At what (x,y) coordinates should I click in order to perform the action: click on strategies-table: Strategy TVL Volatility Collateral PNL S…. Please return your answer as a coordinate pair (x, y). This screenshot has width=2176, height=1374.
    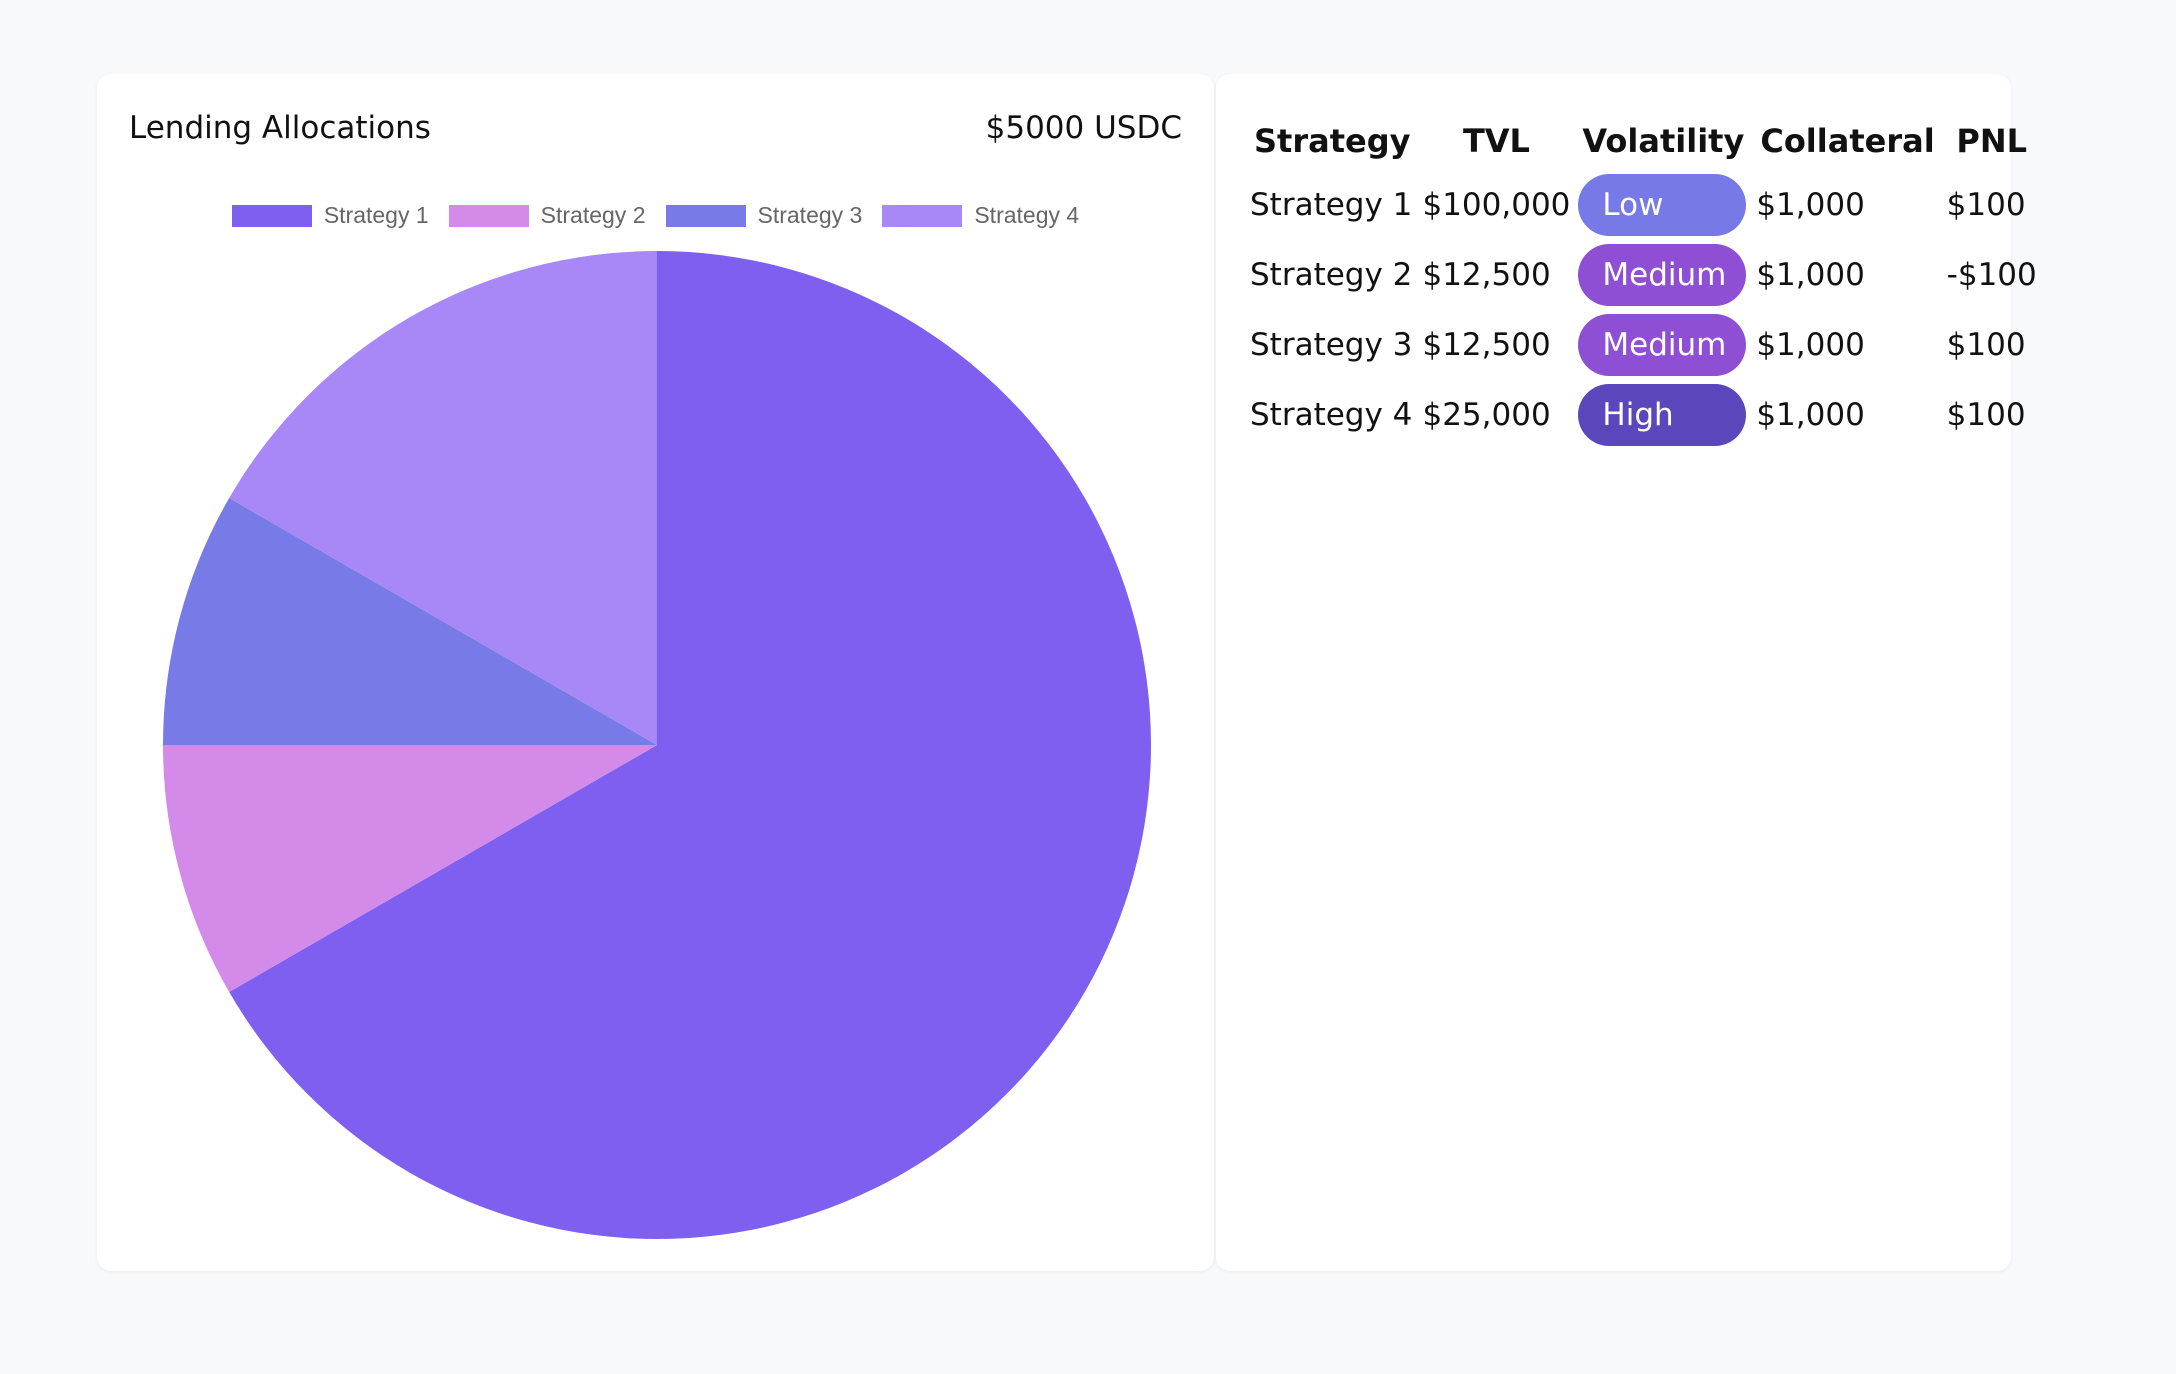
    Looking at the image, I should click on (1643, 280).